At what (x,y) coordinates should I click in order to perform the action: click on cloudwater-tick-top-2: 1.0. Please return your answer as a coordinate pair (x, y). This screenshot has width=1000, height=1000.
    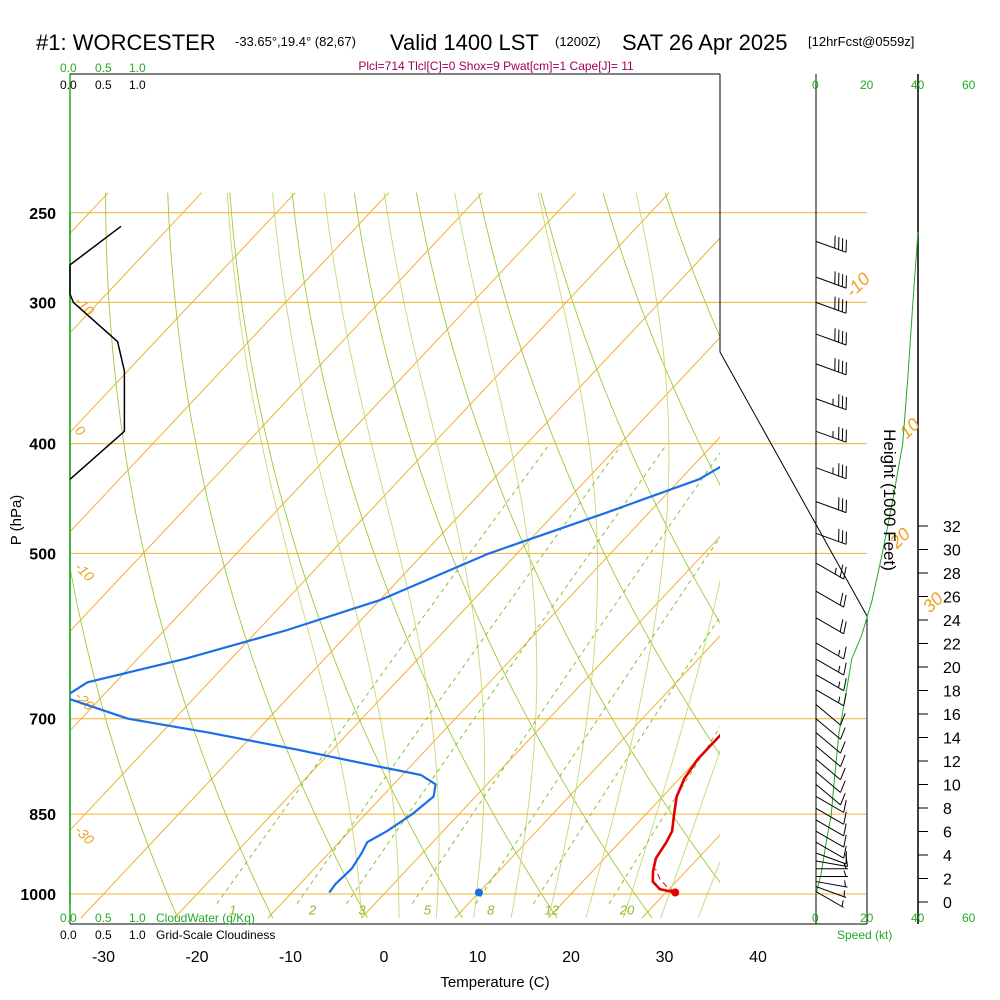
    Looking at the image, I should click on (137, 68).